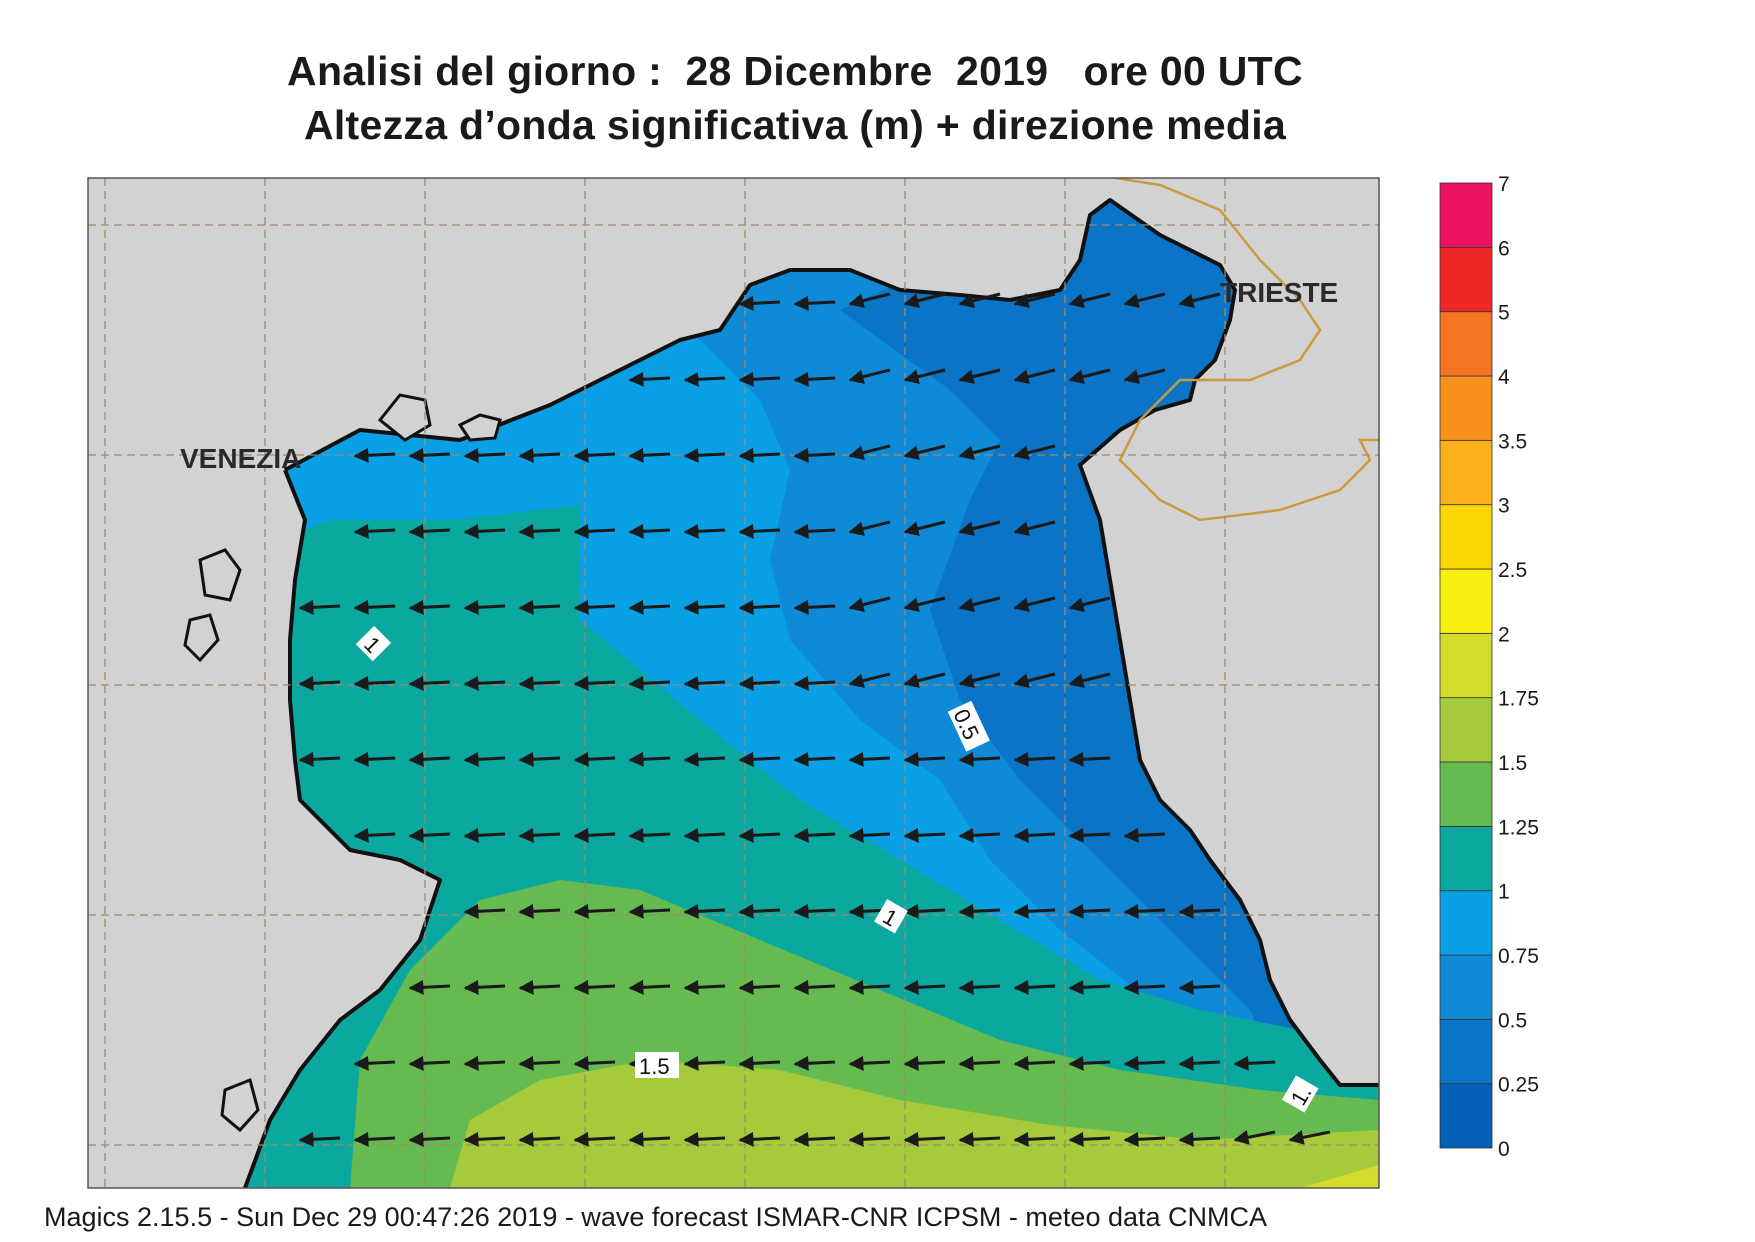  Describe the element at coordinates (1518, 827) in the screenshot. I see `legend-level-label: 1.25` at that location.